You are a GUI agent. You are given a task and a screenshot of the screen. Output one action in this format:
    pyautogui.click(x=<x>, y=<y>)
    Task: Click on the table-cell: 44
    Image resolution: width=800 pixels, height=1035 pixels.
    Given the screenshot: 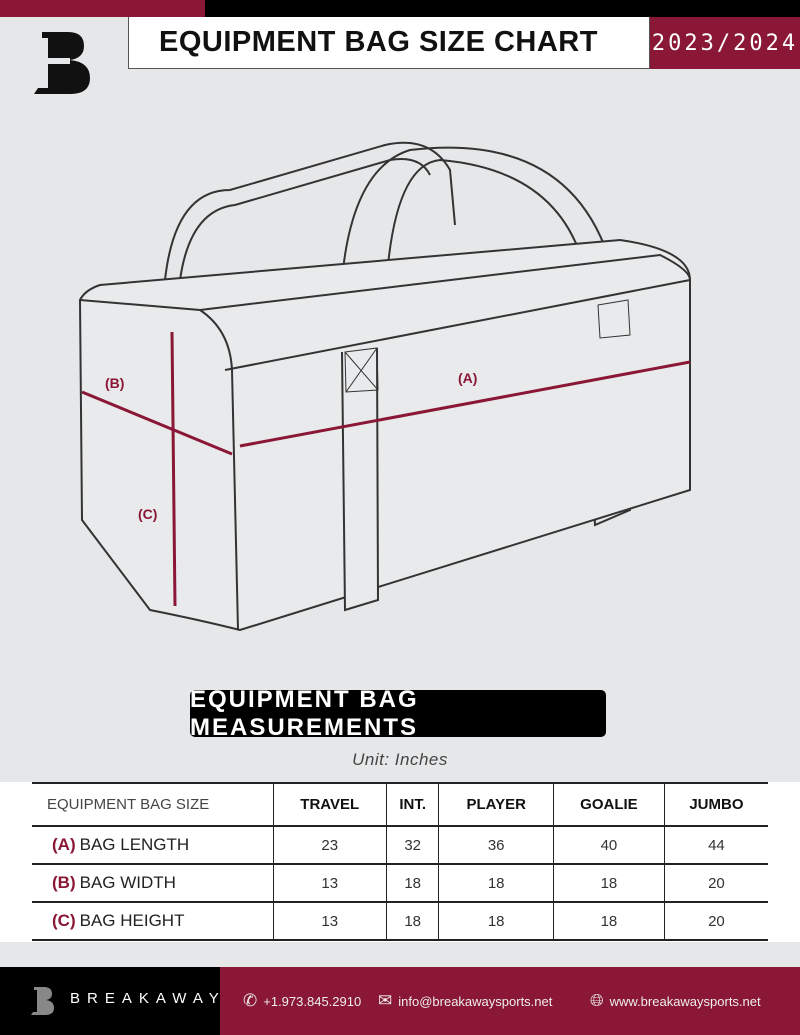 What is the action you would take?
    pyautogui.click(x=715, y=845)
    